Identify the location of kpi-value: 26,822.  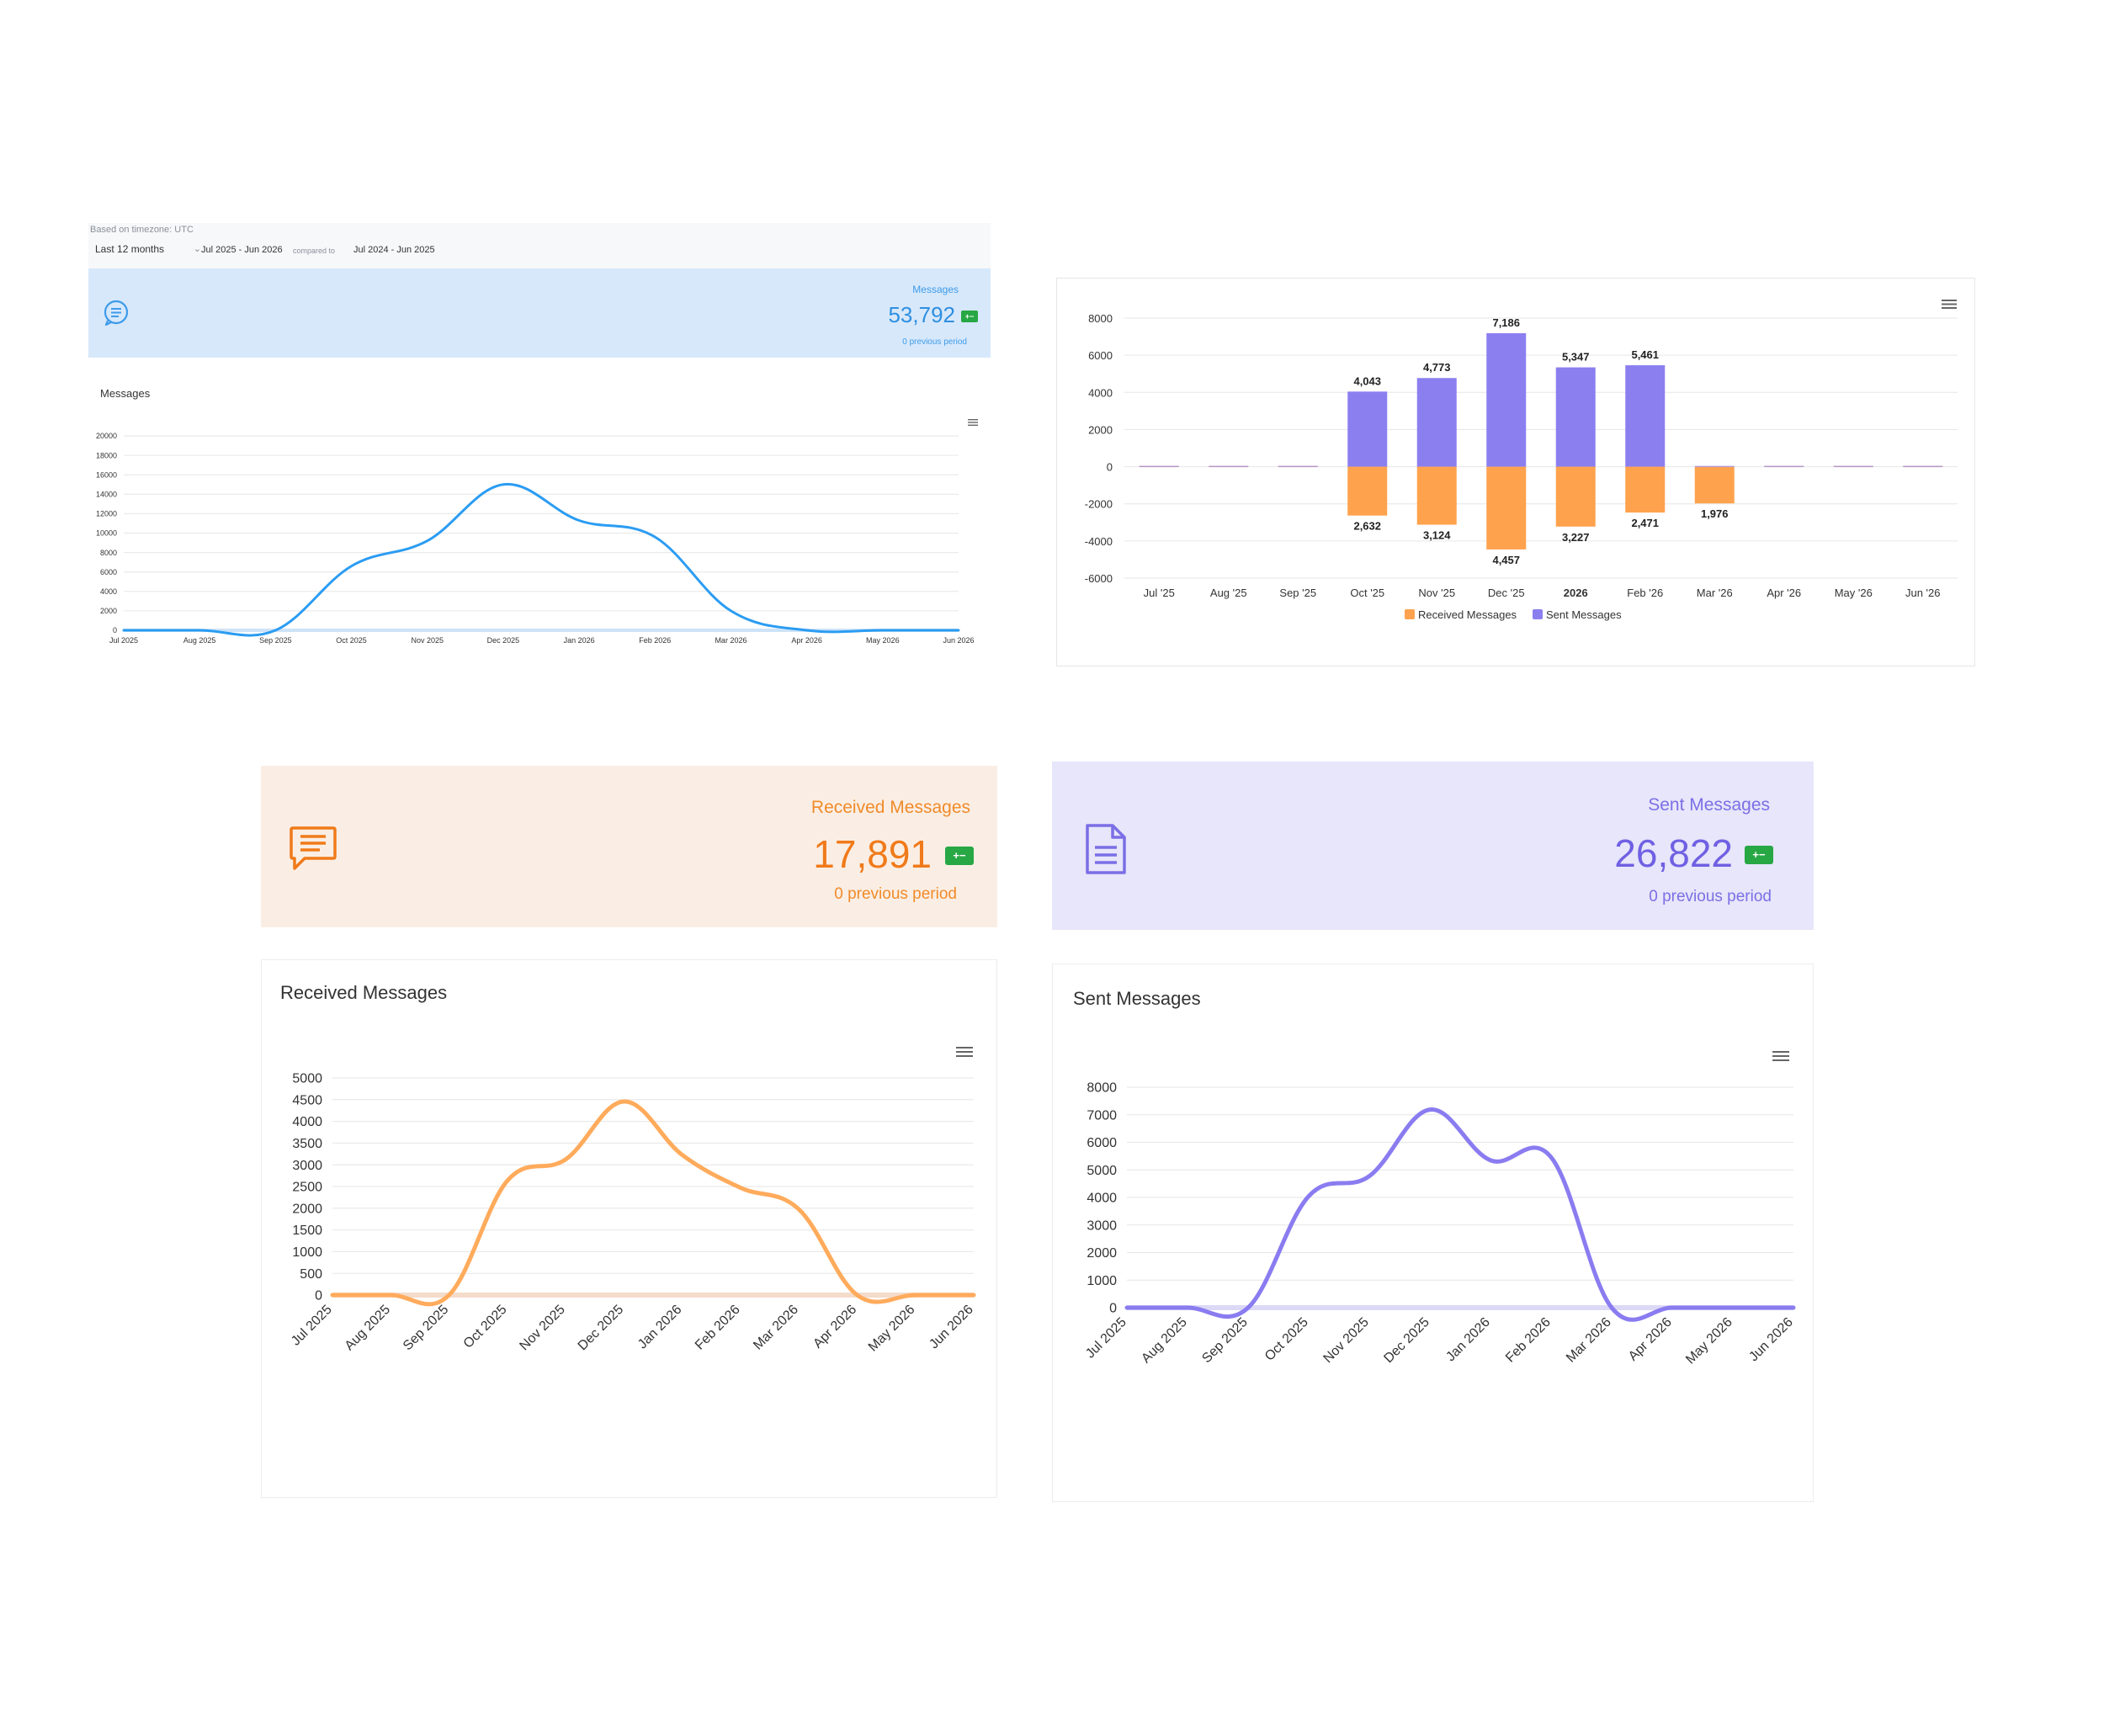
(1673, 853).